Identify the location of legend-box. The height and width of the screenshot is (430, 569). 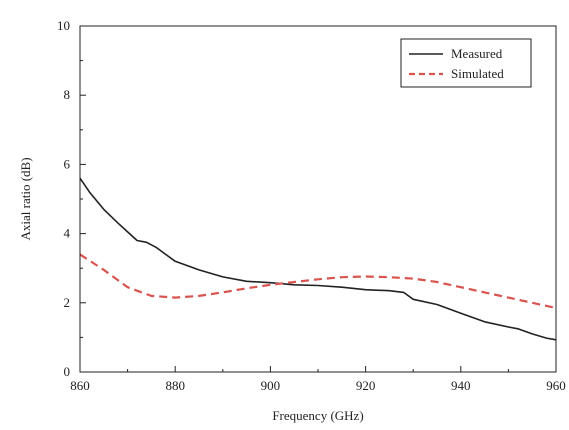
(466, 63).